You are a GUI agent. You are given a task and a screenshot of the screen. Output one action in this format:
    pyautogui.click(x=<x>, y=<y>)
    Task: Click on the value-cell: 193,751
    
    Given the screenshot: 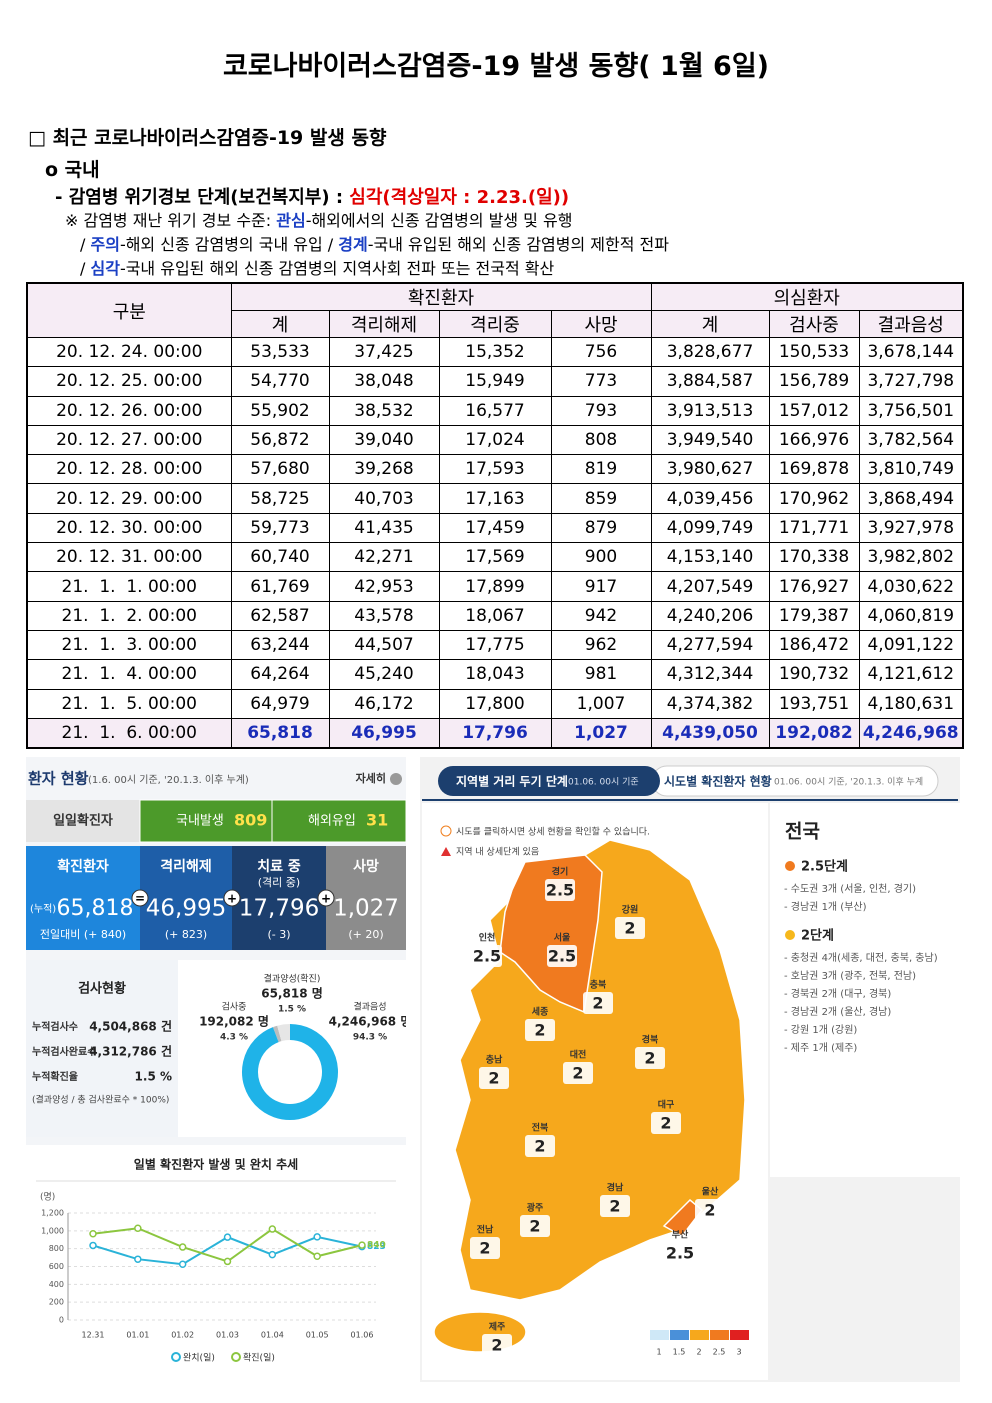 What is the action you would take?
    pyautogui.click(x=814, y=703)
    